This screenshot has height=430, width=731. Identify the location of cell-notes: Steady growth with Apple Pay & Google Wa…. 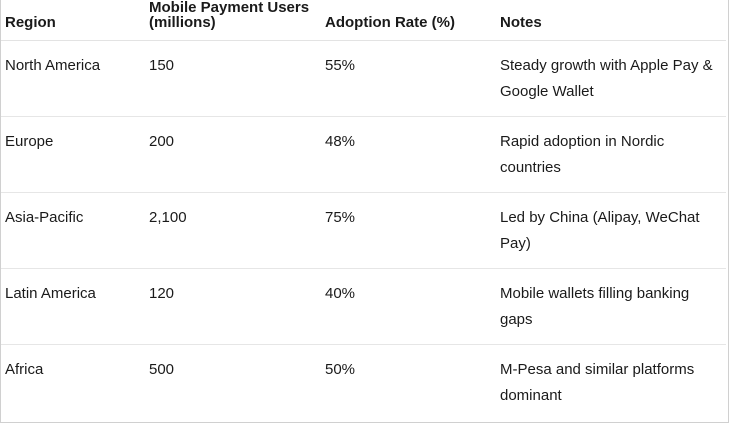
(611, 78).